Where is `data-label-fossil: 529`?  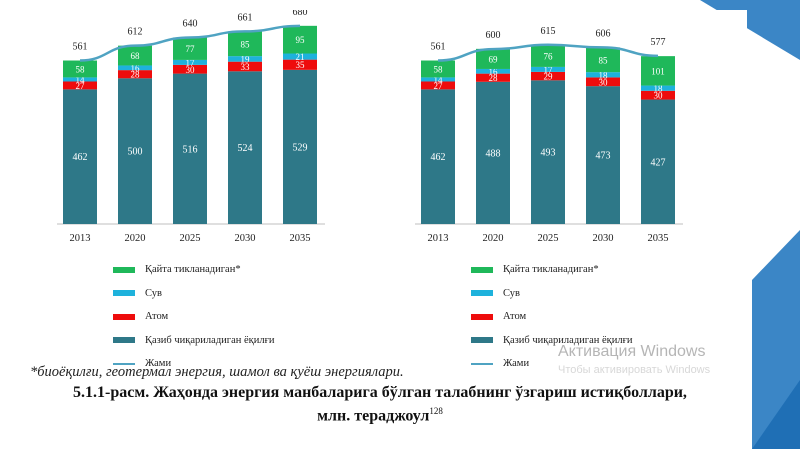 data-label-fossil: 529 is located at coordinates (300, 147).